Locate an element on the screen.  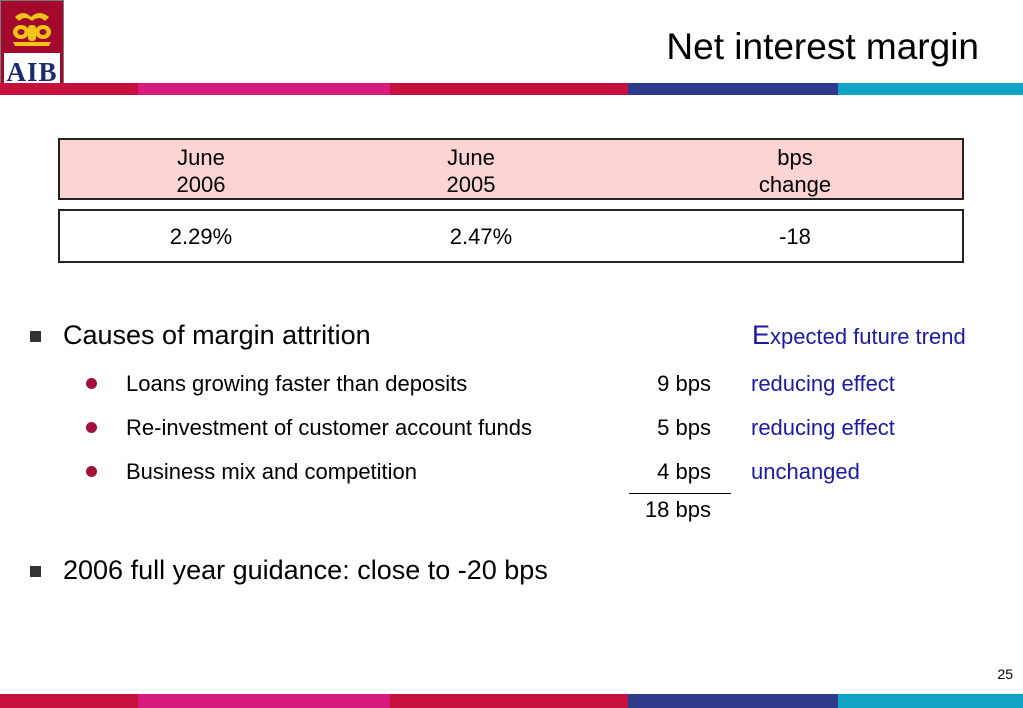
header-line: change is located at coordinates (795, 184).